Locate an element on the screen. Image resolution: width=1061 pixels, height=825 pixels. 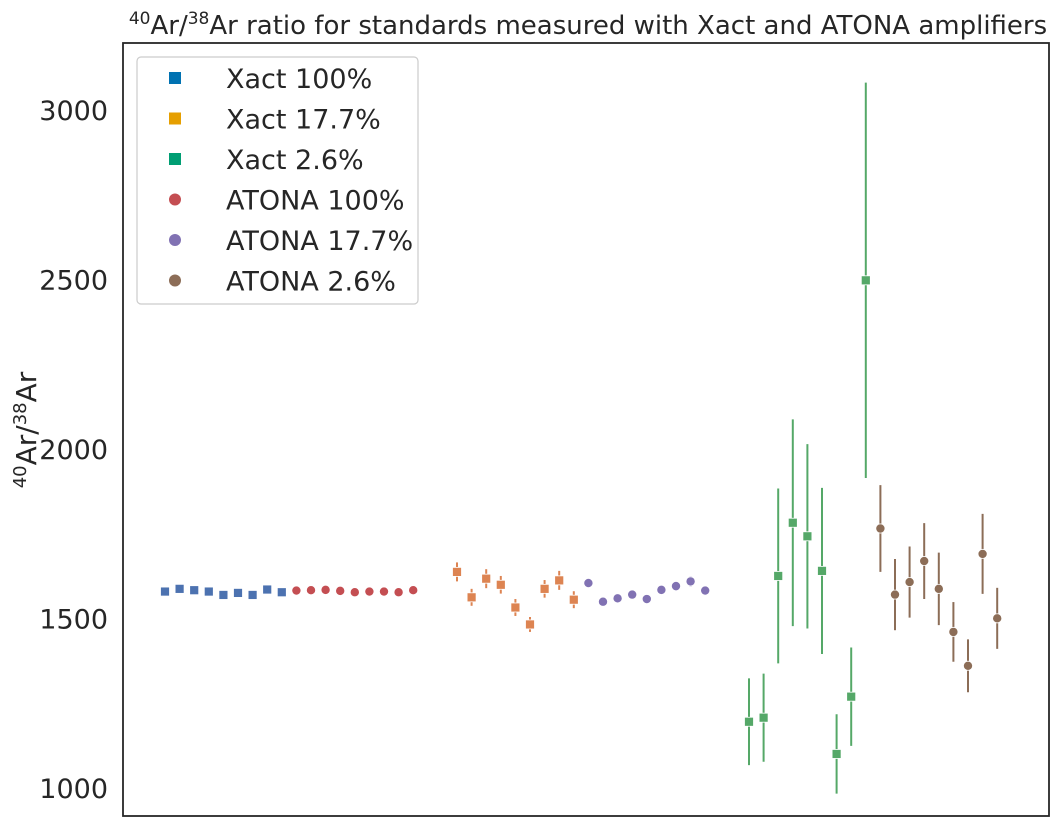
chart-title-sup1: 40 is located at coordinates (140, 19).